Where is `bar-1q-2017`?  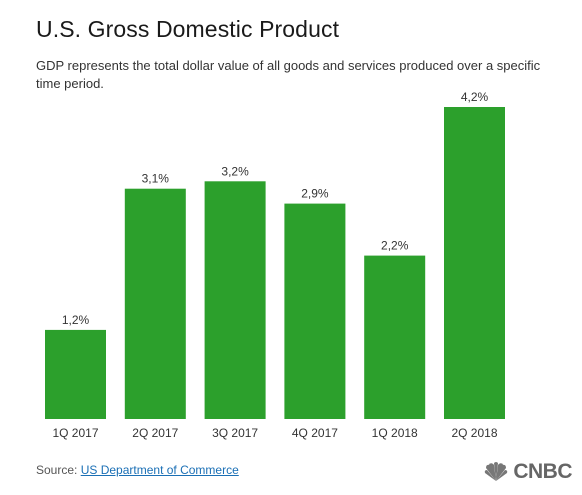 bar-1q-2017 is located at coordinates (75, 374).